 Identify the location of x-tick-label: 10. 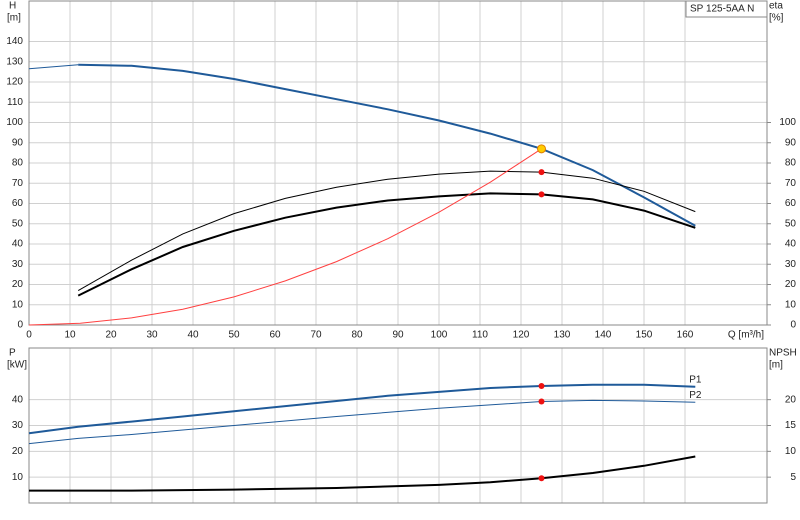
(70, 335).